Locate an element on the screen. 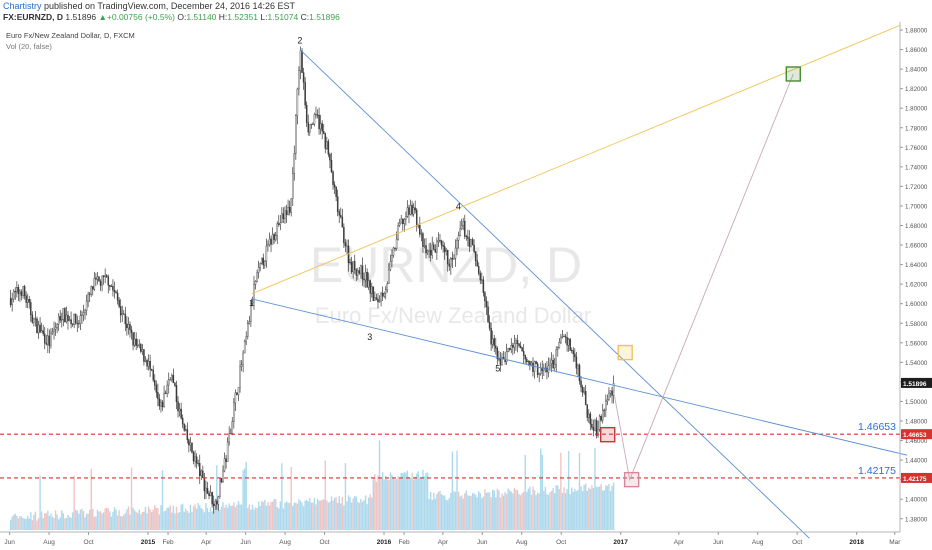 This screenshot has height=550, width=932. support-2-tag is located at coordinates (916, 477).